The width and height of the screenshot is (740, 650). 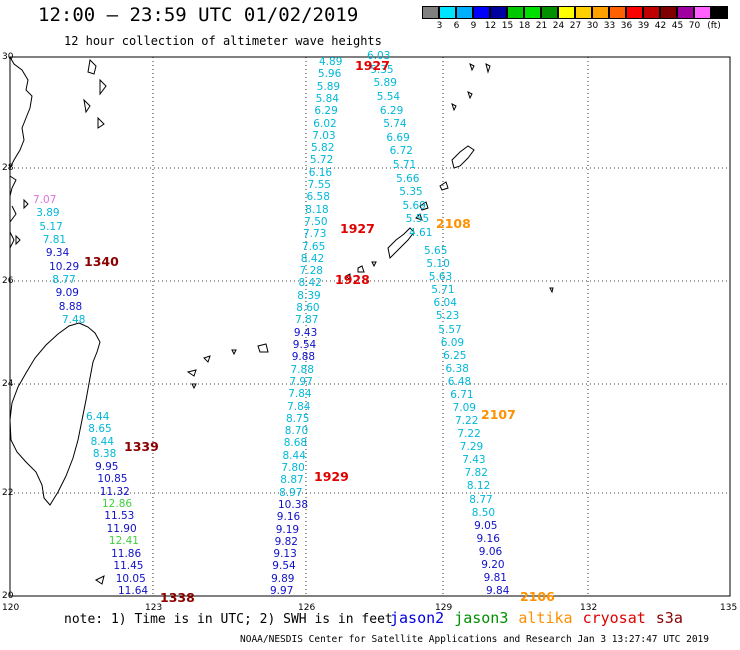 What do you see at coordinates (292, 480) in the screenshot?
I see `wave-height-value: 8.87` at bounding box center [292, 480].